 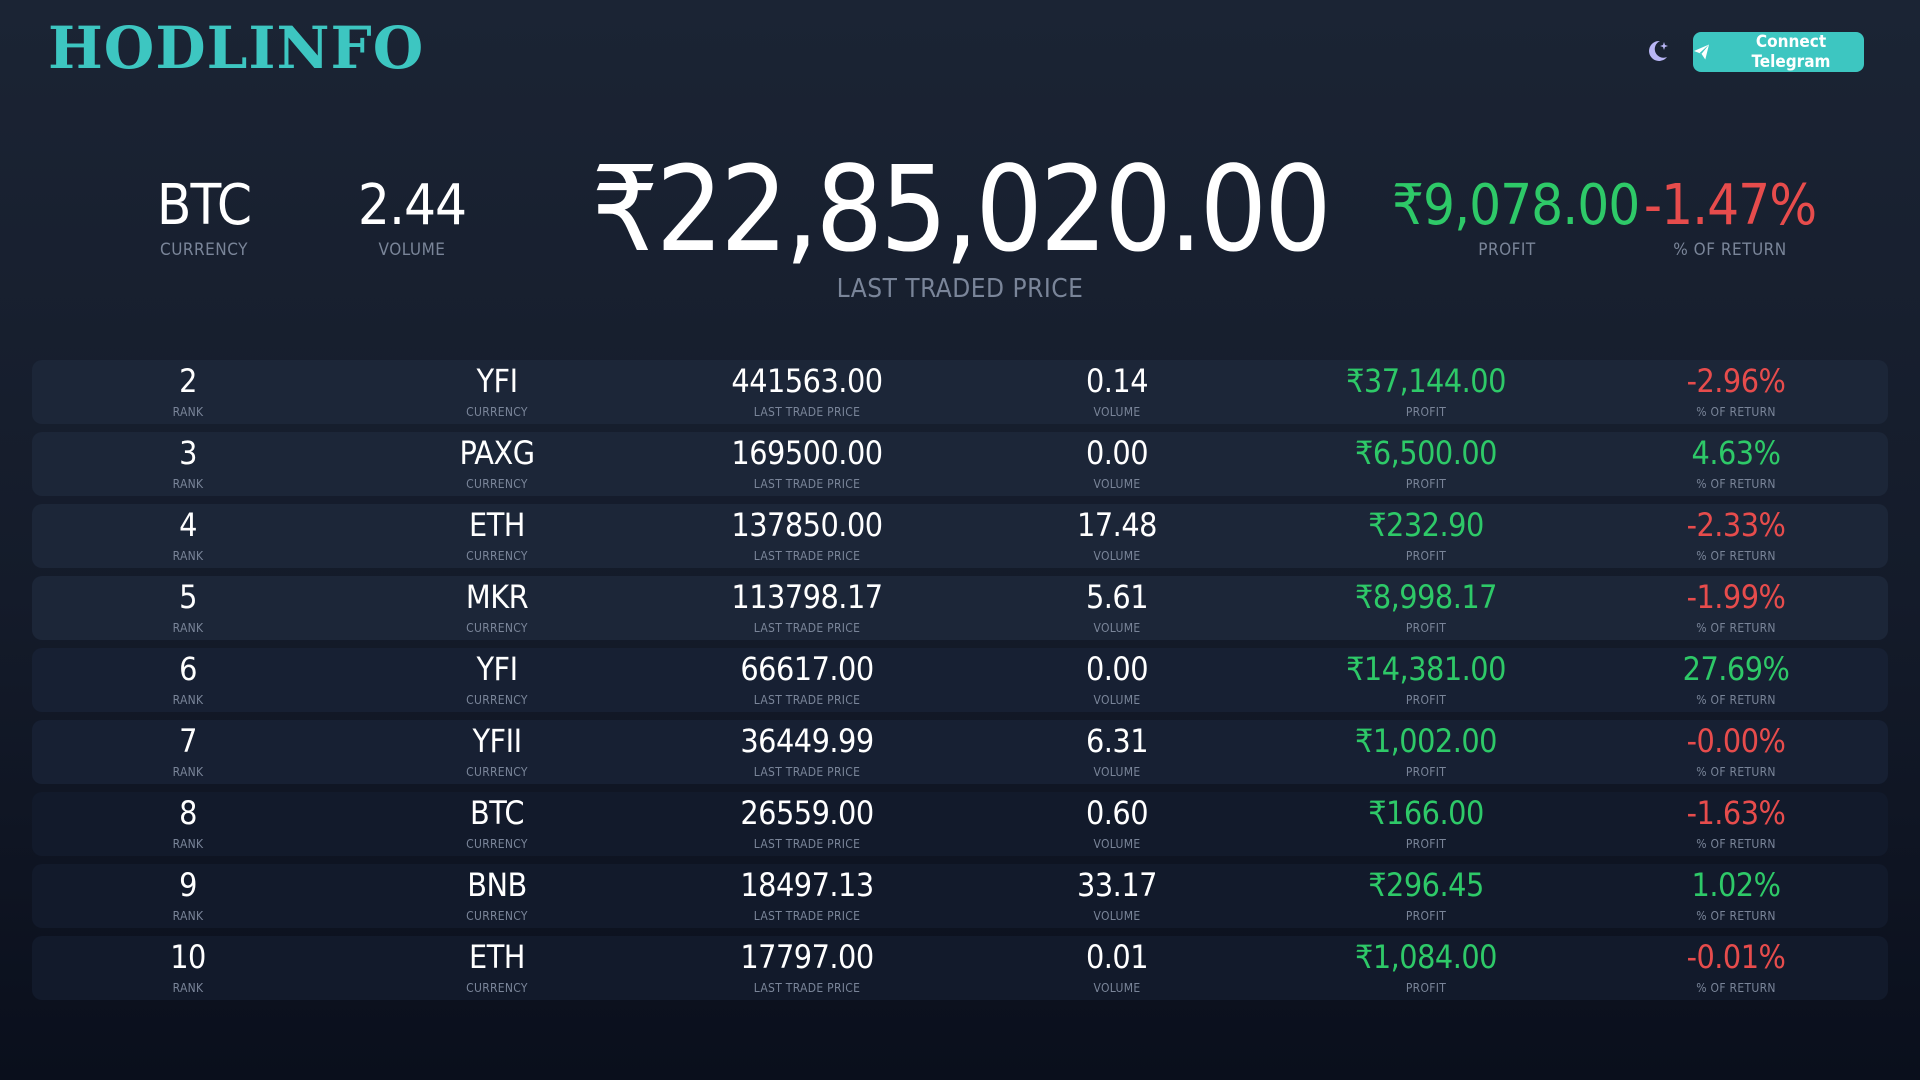 I want to click on profit-value: ₹1,002.00, so click(x=1426, y=741).